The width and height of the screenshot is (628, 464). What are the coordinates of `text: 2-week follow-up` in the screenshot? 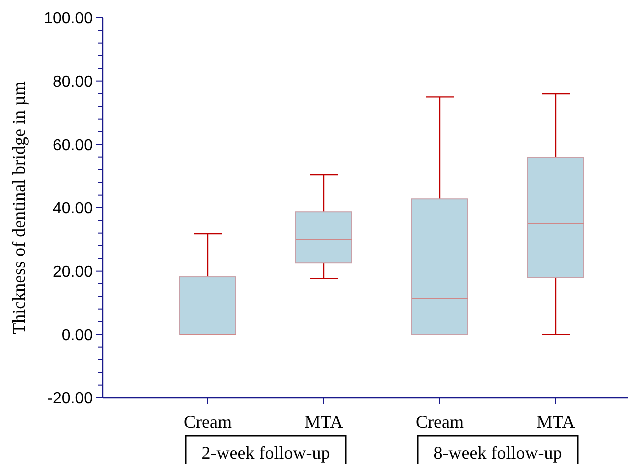 It's located at (266, 453).